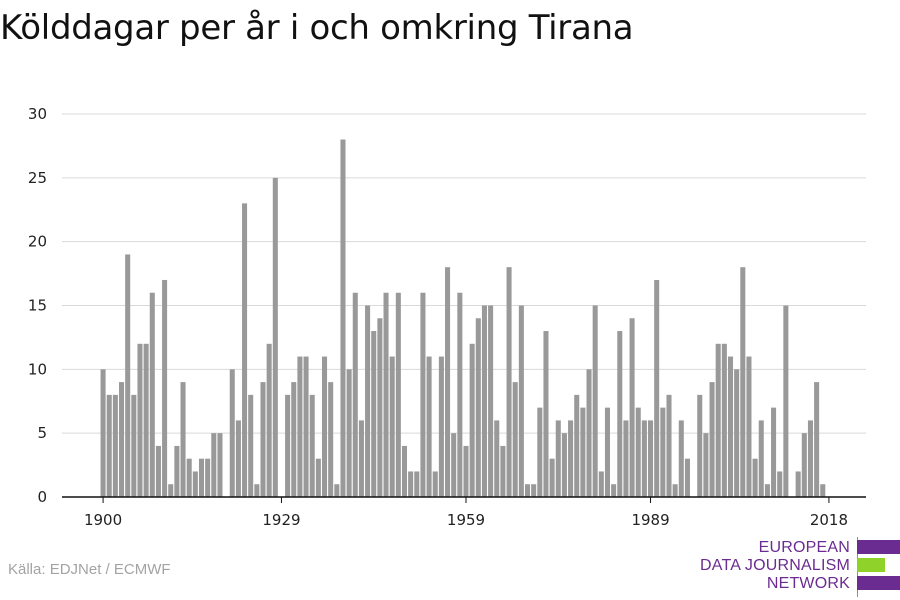  I want to click on bar-1918, so click(214, 465).